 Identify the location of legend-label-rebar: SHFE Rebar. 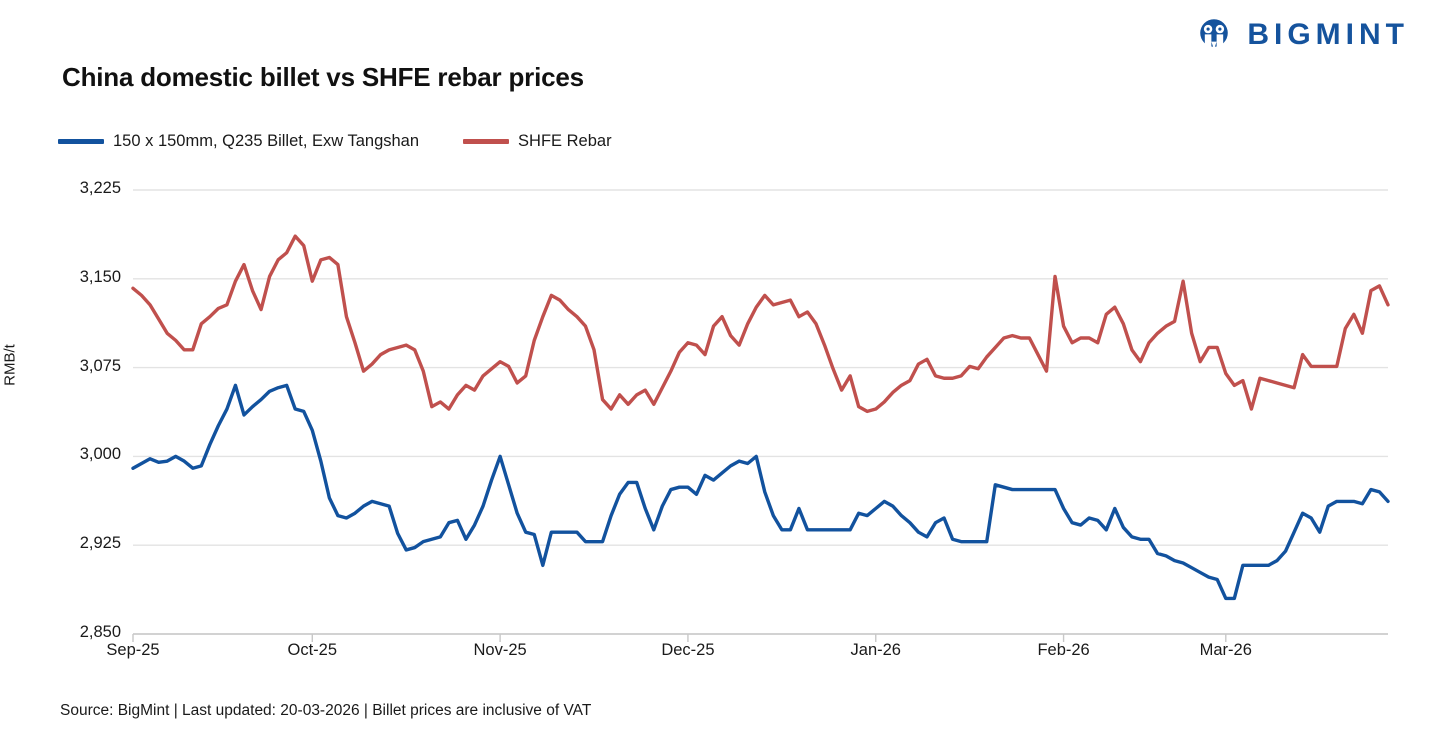
(565, 141).